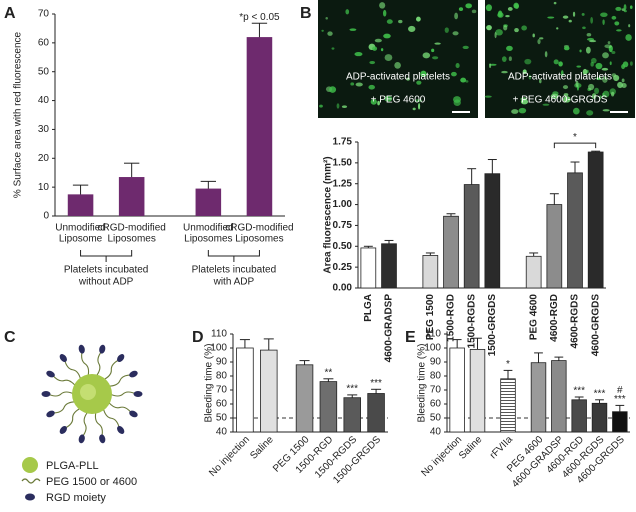 Image resolution: width=636 pixels, height=512 pixels. I want to click on y-tick-label: 1.00, so click(343, 204).